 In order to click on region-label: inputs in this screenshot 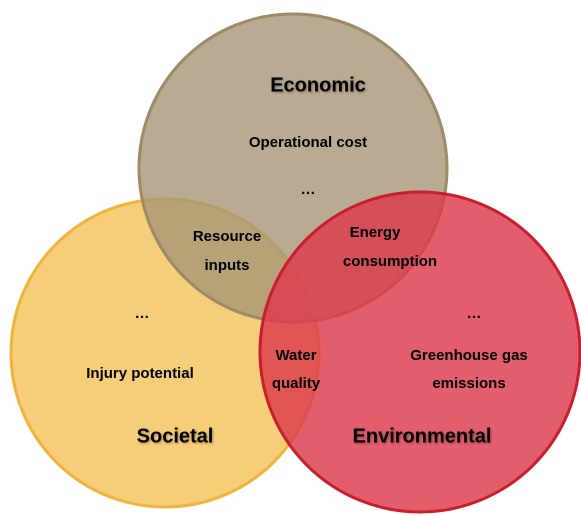, I will do `click(227, 265)`.